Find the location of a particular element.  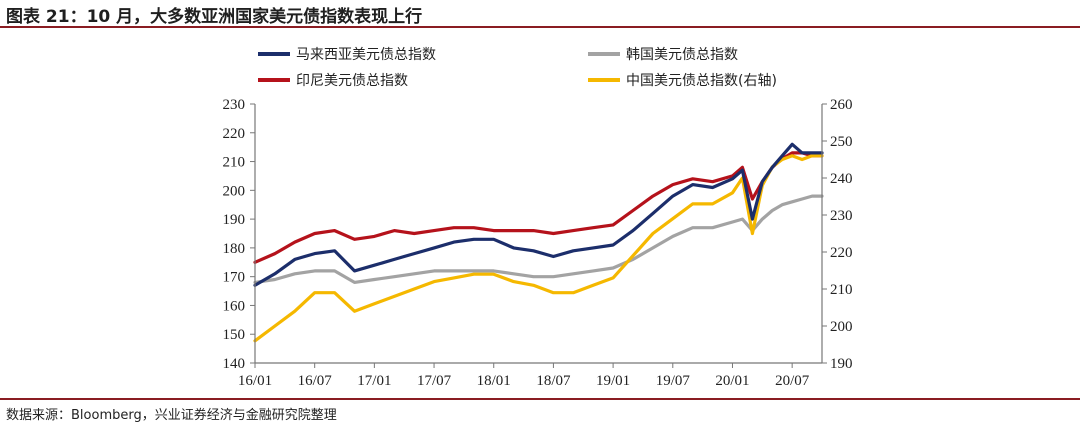

y-right-tick-label: 240 is located at coordinates (841, 179).